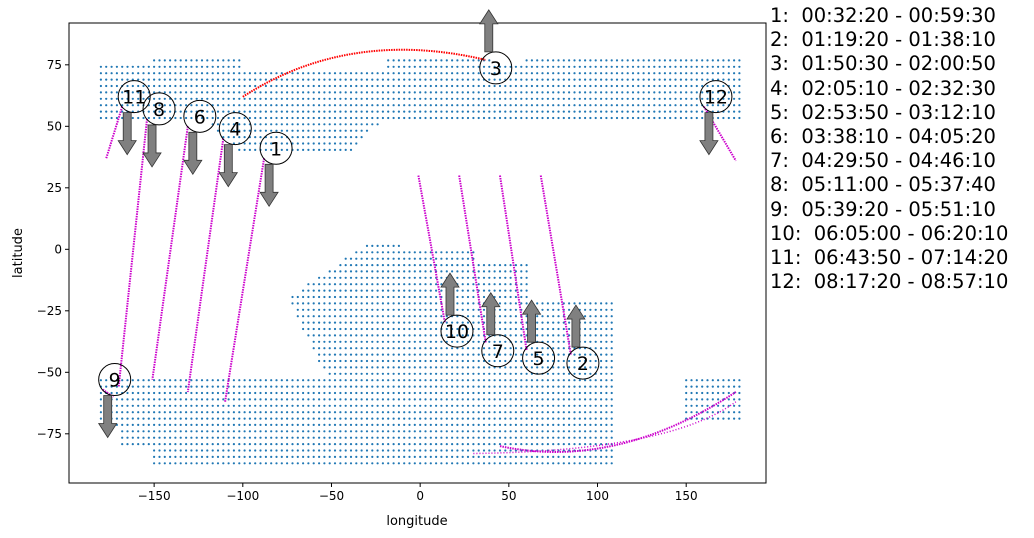  Describe the element at coordinates (883, 88) in the screenshot. I see `legend-entry: 4: 02:05:10 - 02:32:30` at that location.